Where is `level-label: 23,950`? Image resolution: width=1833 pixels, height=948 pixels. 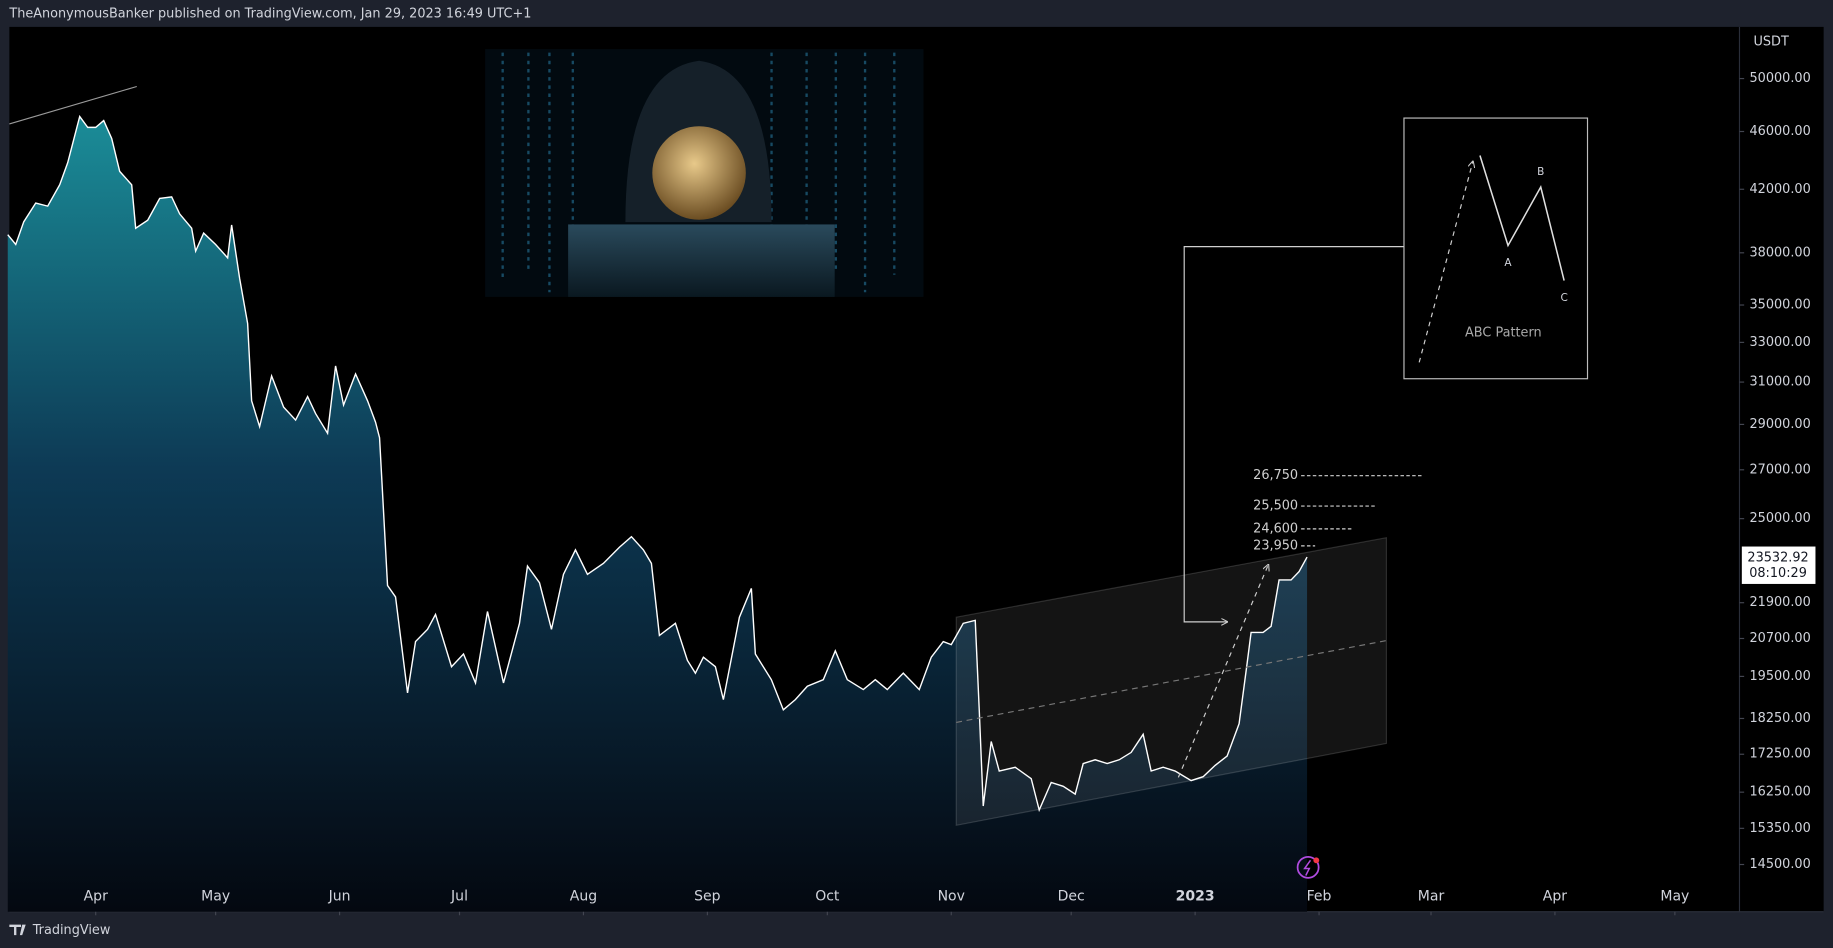
level-label: 23,950 is located at coordinates (1275, 545).